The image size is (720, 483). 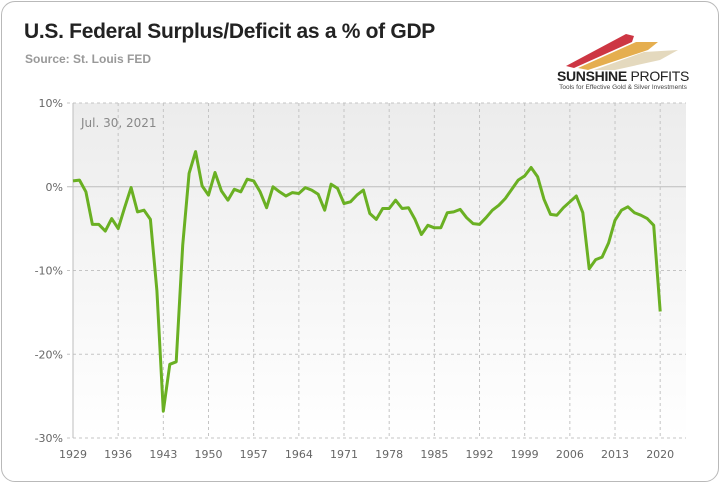 I want to click on x-tick-label: 1964, so click(x=299, y=454).